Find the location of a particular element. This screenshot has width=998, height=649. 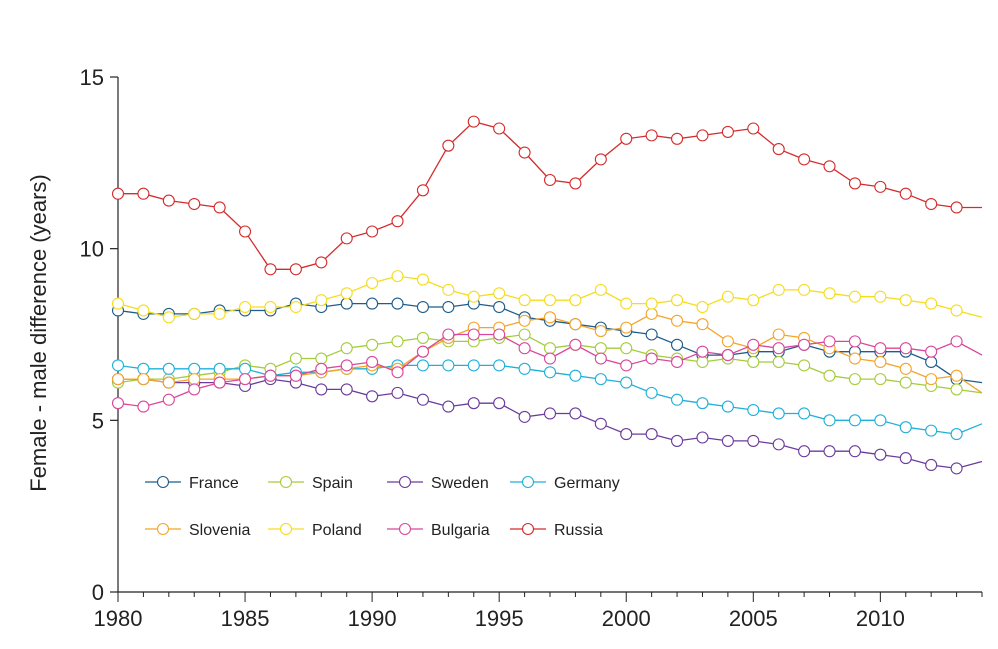

x-tick-label: 1995 is located at coordinates (499, 618).